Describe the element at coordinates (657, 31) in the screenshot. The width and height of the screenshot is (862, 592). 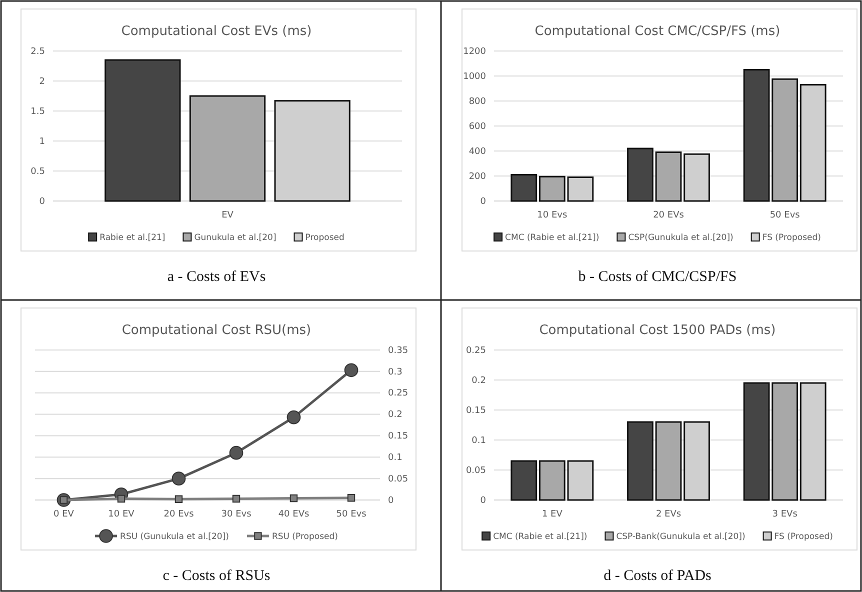
I see `chart-title: Computational Cost CMC/CSP/FS (ms)` at that location.